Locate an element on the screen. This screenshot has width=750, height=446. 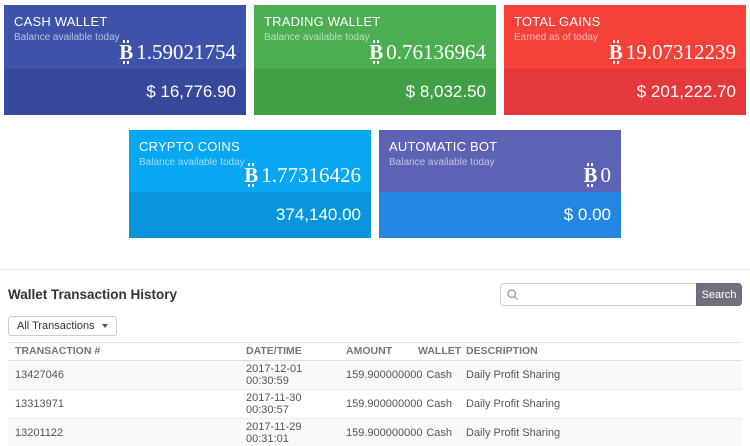
page-title: Wallet Transaction History is located at coordinates (93, 294).